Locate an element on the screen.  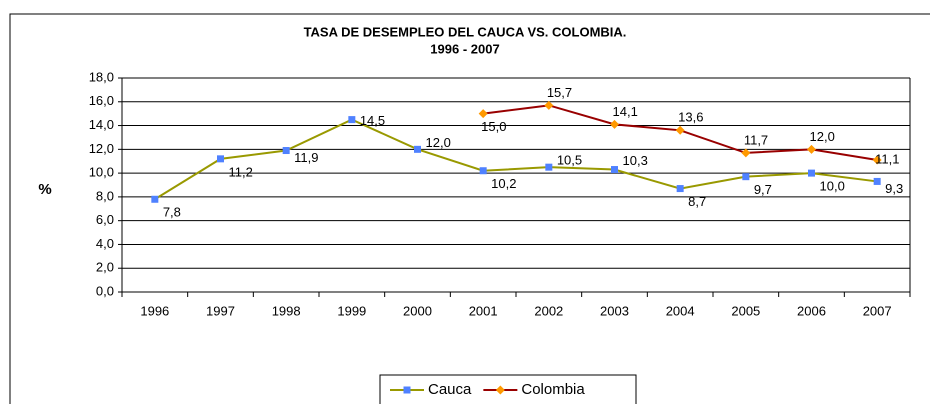
data-label: 15,7 is located at coordinates (559, 92).